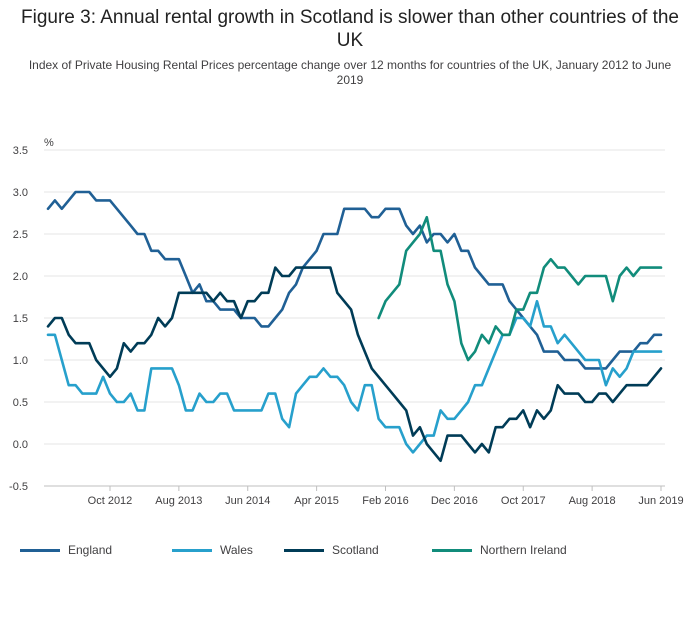  I want to click on x-tick-label: Aug 2018, so click(592, 501).